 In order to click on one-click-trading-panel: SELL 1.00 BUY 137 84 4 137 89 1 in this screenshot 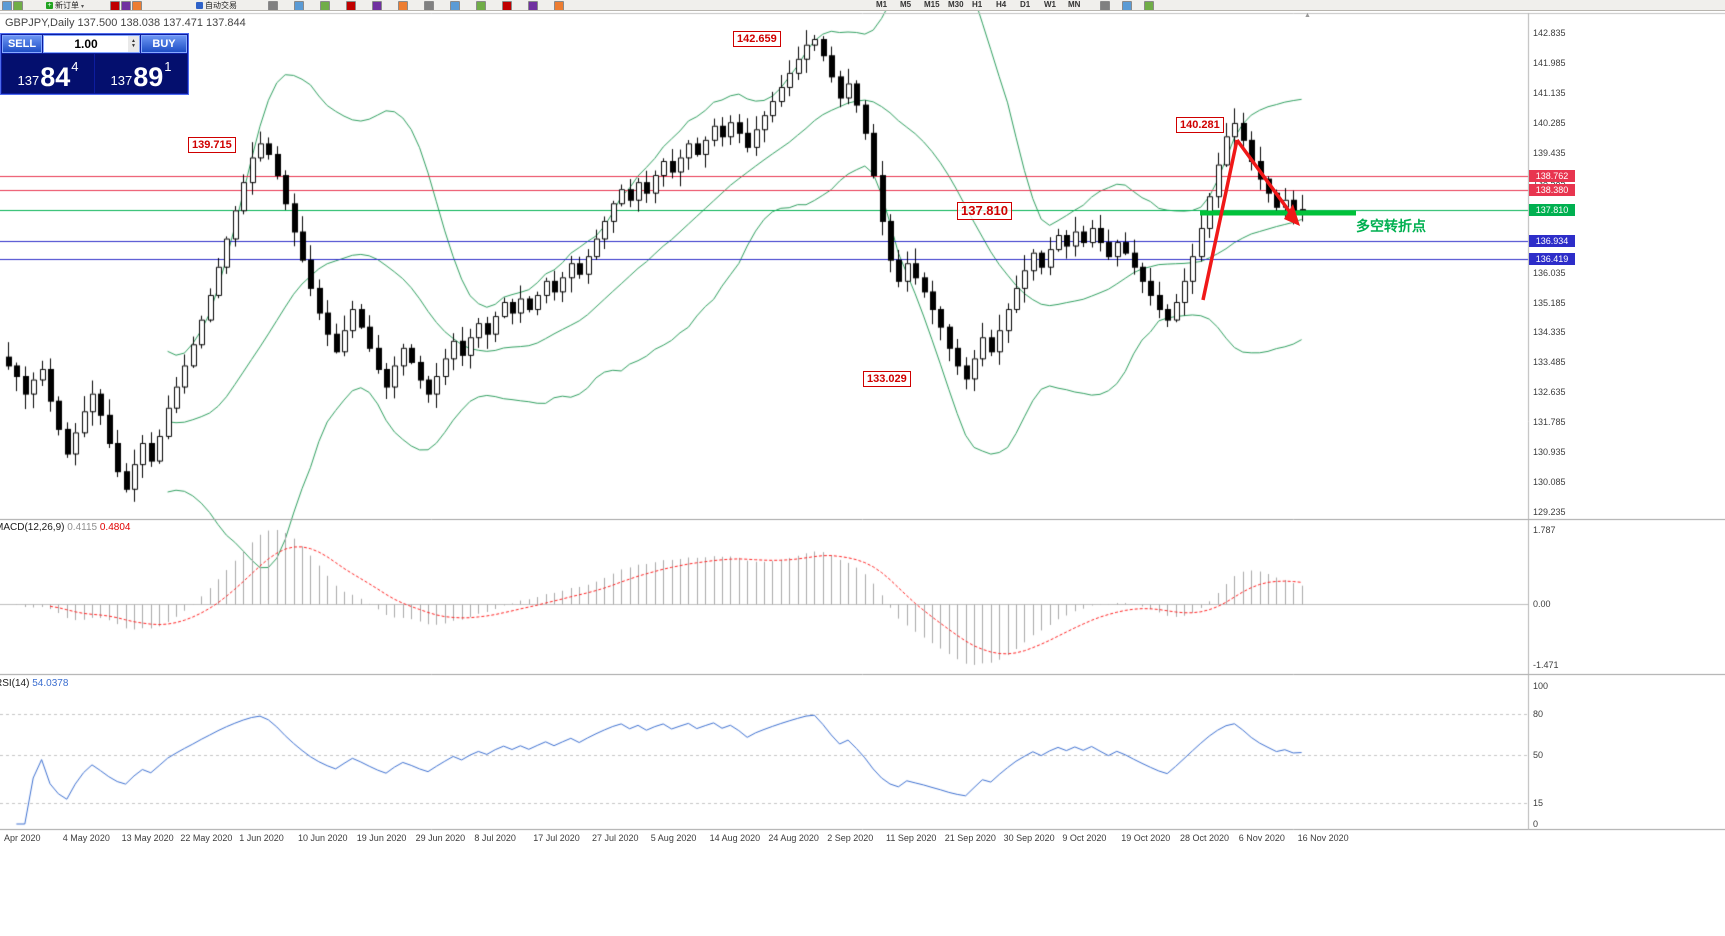, I will do `click(94, 64)`.